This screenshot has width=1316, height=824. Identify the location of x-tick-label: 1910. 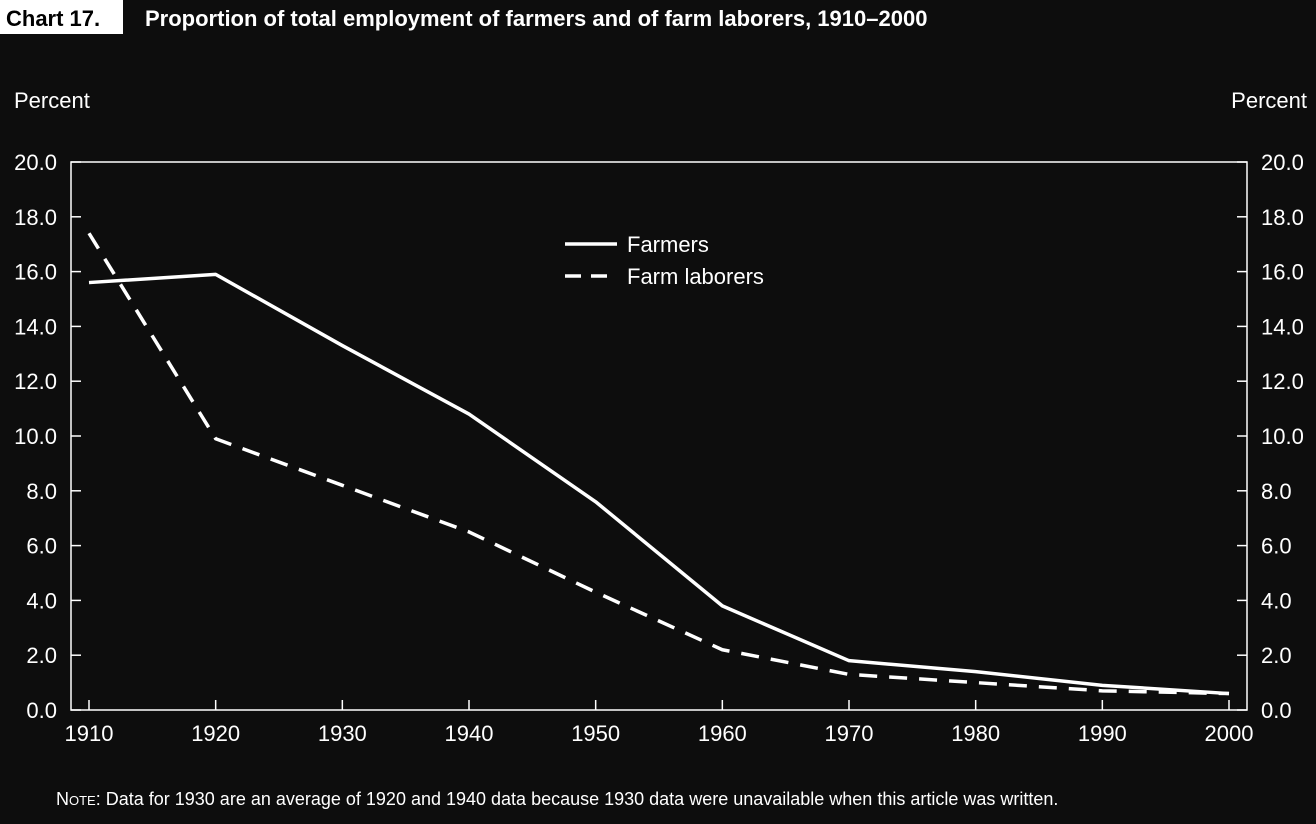
(89, 733).